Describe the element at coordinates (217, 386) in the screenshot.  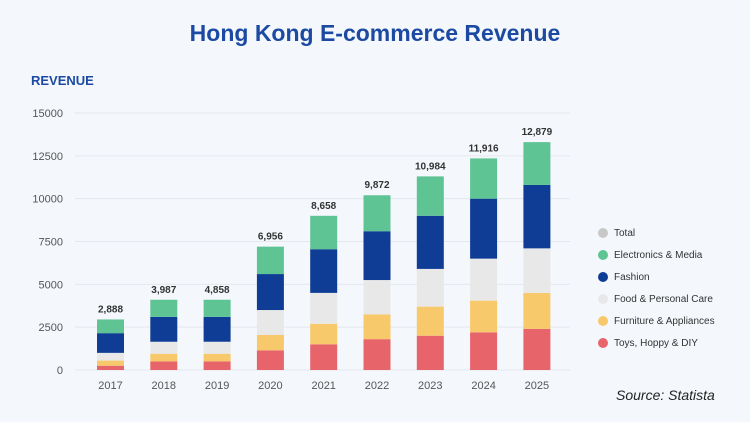
I see `x-tick-label: 2019` at that location.